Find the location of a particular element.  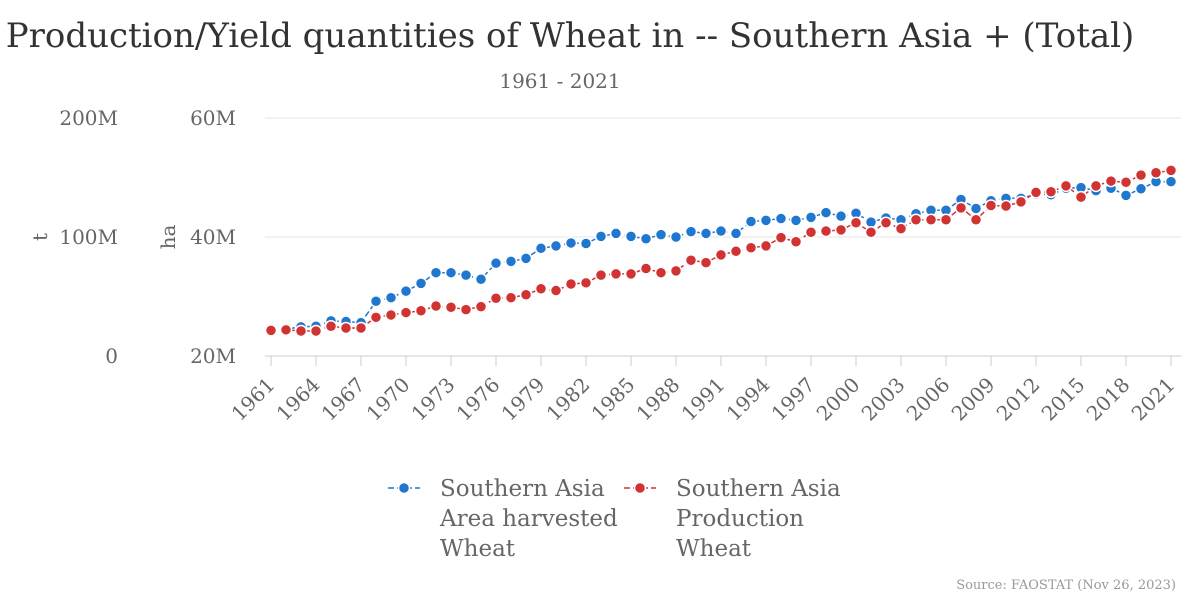

source-credit: Source: FAOSTAT (Nov 26, 2023) is located at coordinates (1066, 585).